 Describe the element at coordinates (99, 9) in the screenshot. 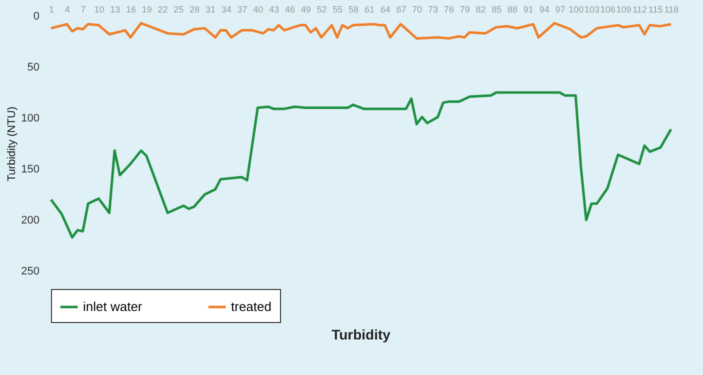

I see `x-tick-label: 10` at that location.